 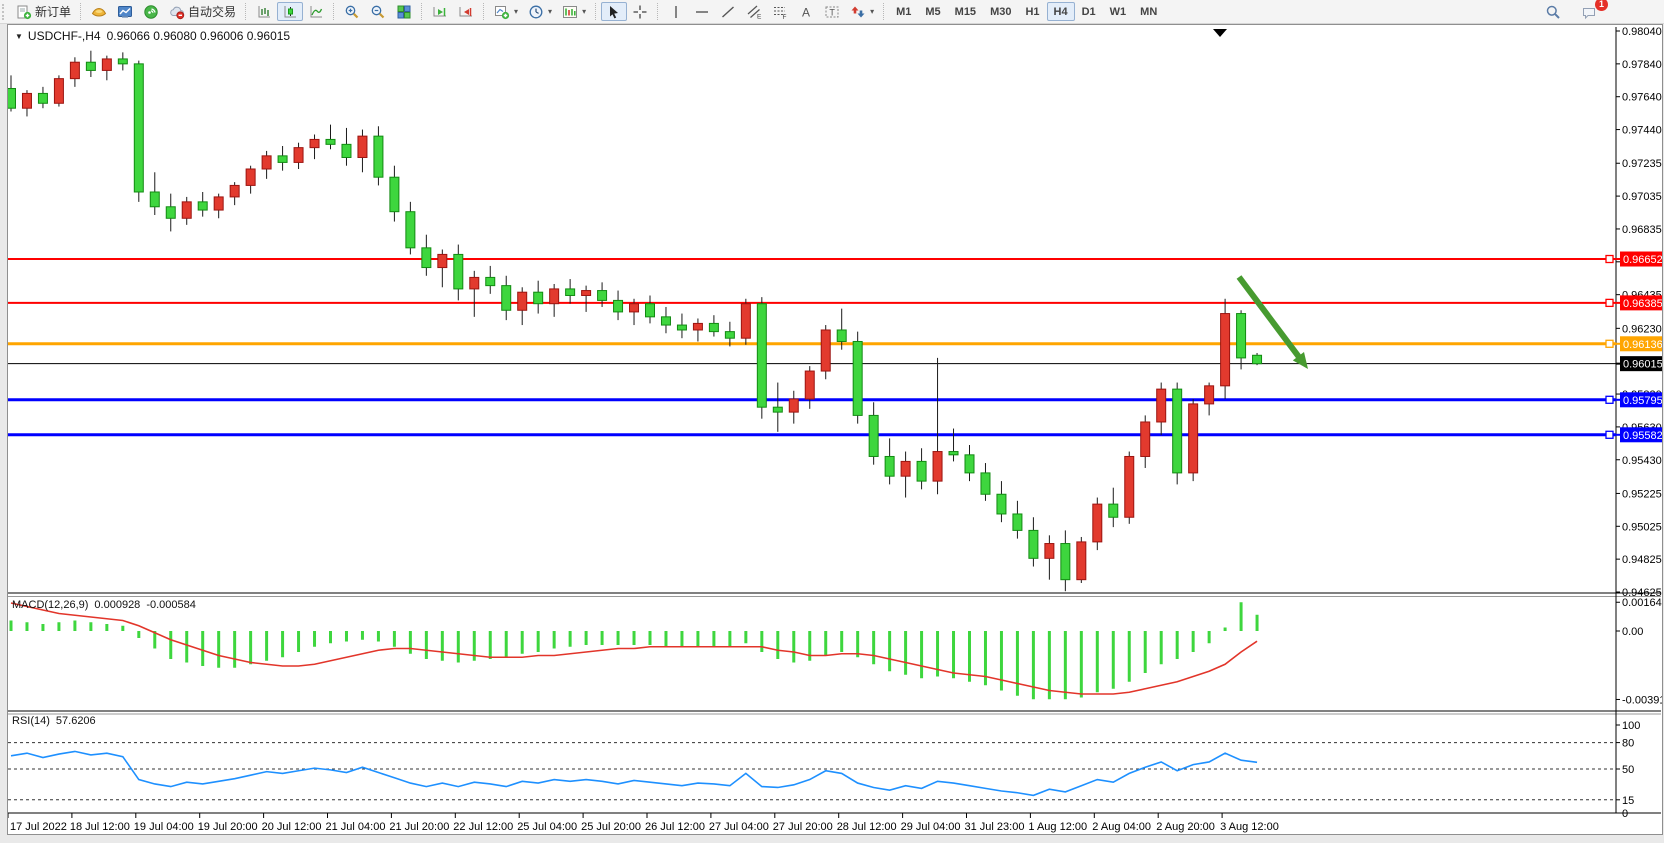 I want to click on rsi-line, so click(x=634, y=773).